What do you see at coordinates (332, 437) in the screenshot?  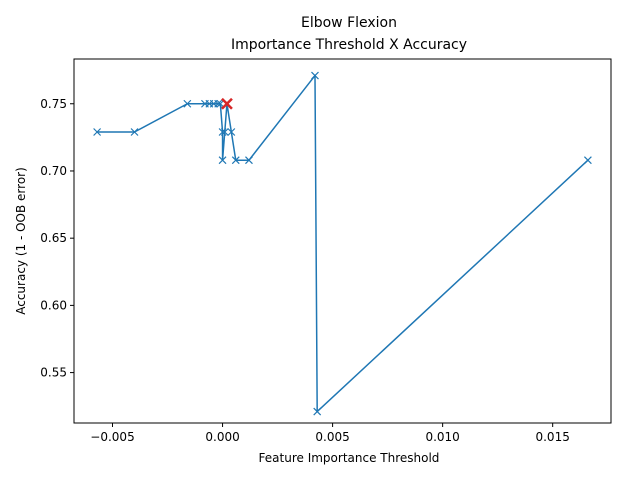 I see `x-tick-label: 0.005` at bounding box center [332, 437].